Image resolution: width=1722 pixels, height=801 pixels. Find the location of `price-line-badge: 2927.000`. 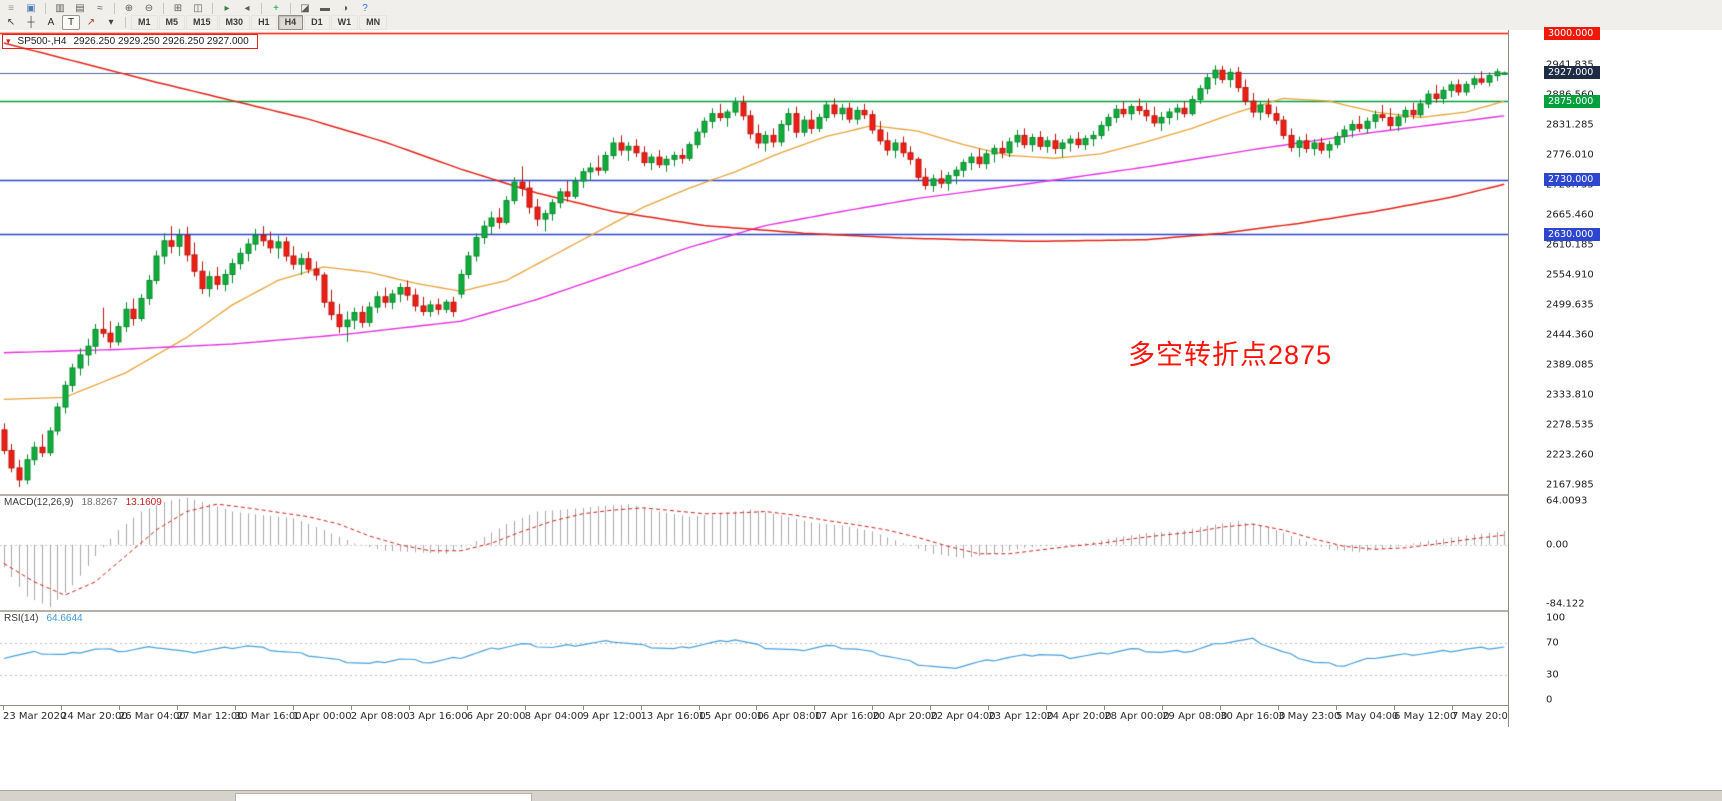

price-line-badge: 2927.000 is located at coordinates (1572, 73).